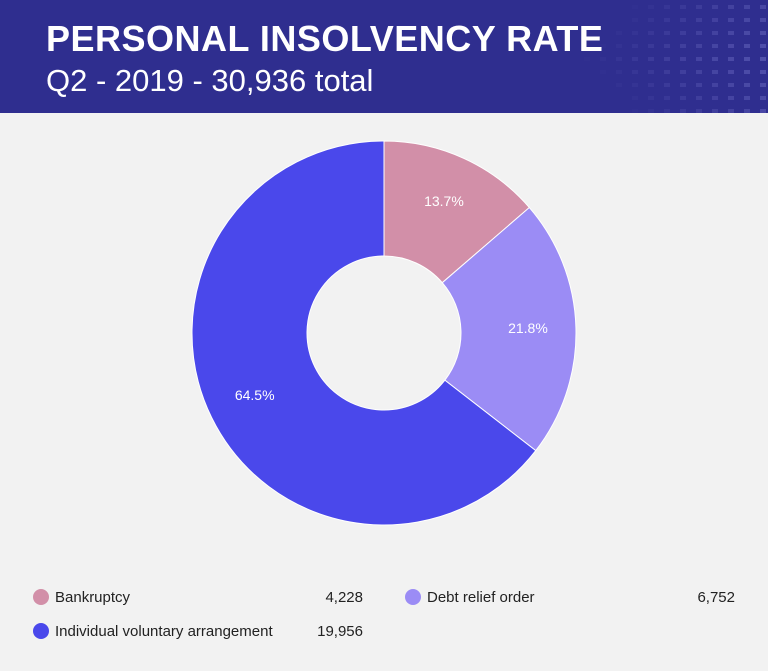  Describe the element at coordinates (457, 212) in the screenshot. I see `slice-bankruptcy` at that location.